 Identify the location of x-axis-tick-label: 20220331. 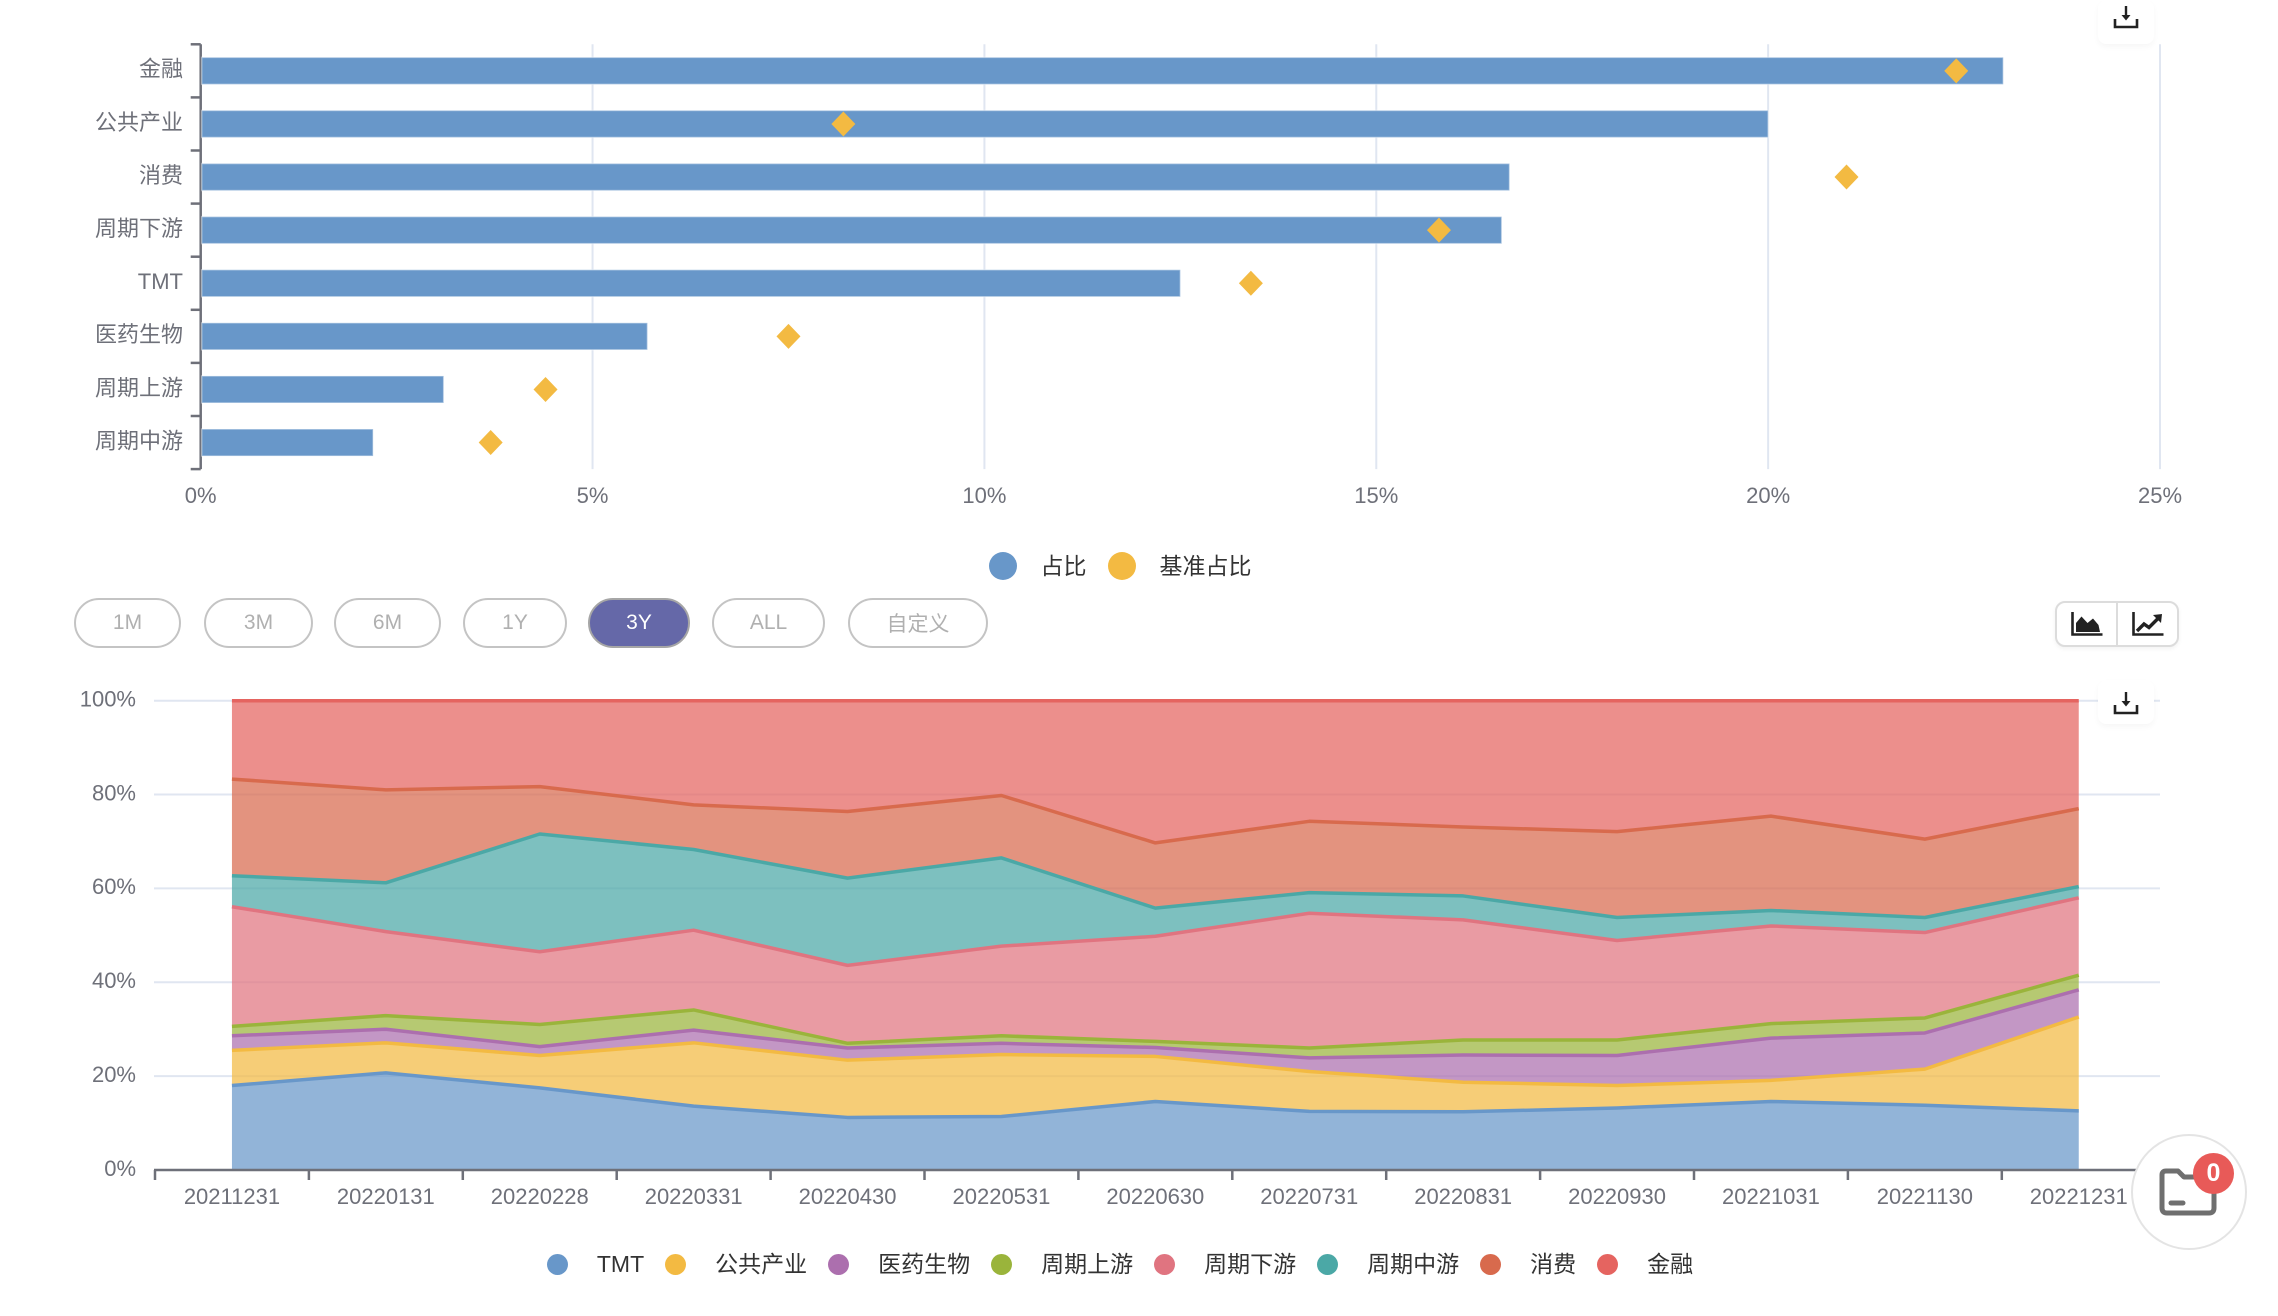
(694, 1196).